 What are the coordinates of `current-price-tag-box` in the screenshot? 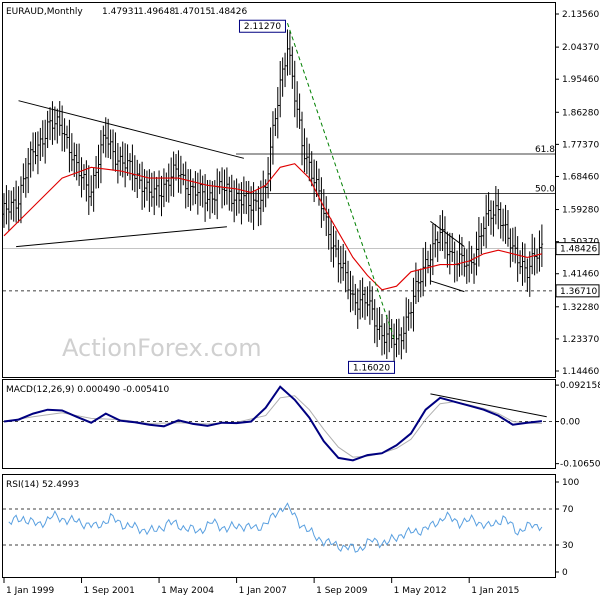 It's located at (577, 249).